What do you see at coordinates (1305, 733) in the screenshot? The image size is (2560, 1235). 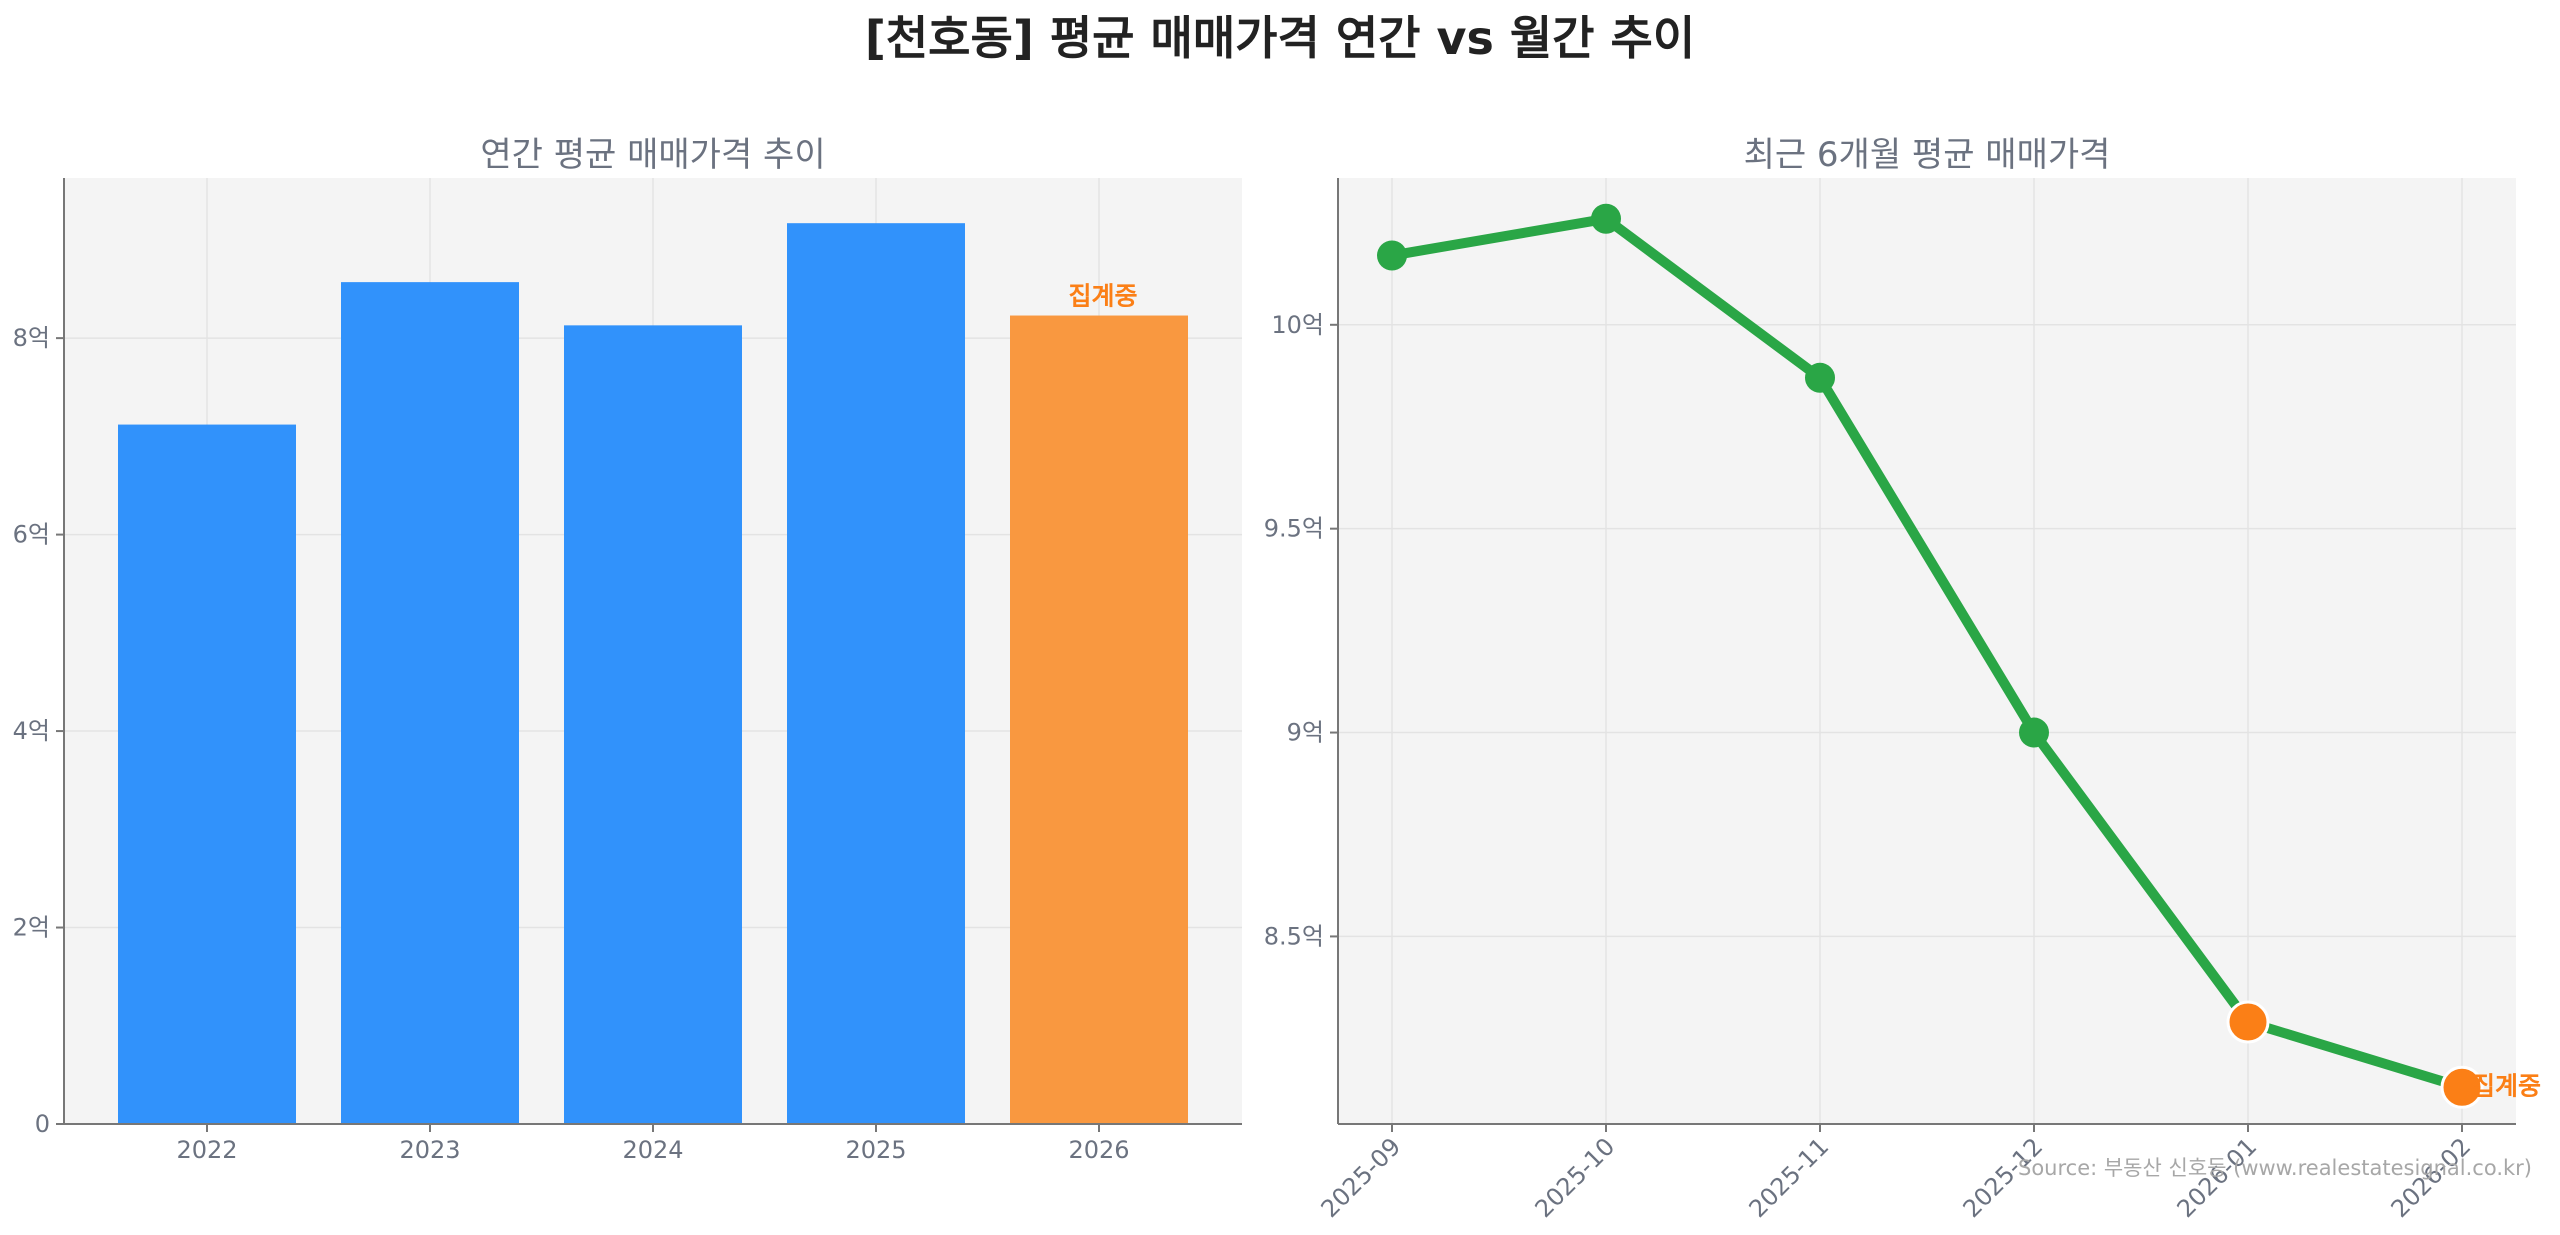 I see `line-y-tick-label: 9억` at bounding box center [1305, 733].